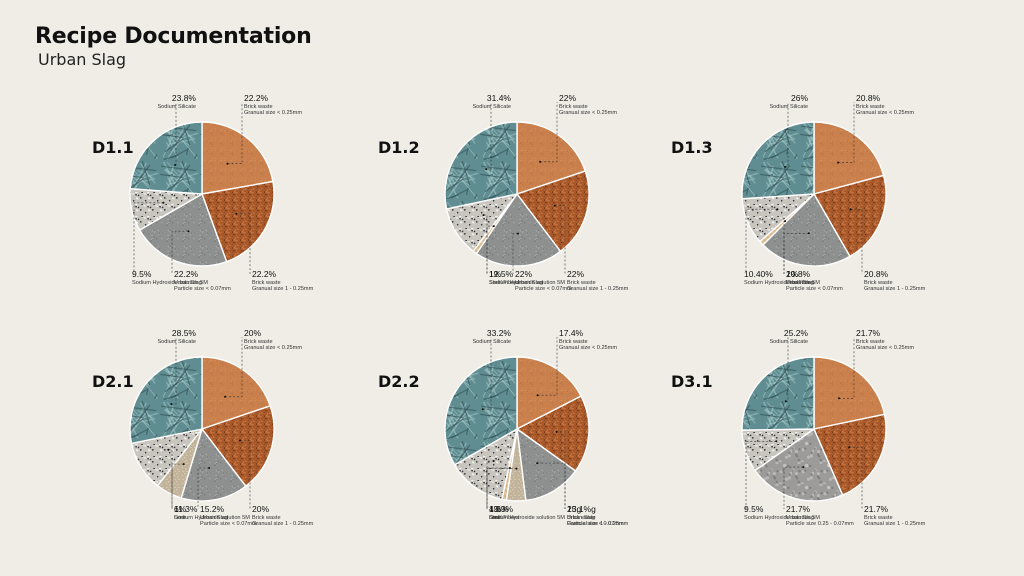 The height and width of the screenshot is (576, 1024). I want to click on slice-annotation-d22-4: 1% Steel Fibres, so click(530, 512).